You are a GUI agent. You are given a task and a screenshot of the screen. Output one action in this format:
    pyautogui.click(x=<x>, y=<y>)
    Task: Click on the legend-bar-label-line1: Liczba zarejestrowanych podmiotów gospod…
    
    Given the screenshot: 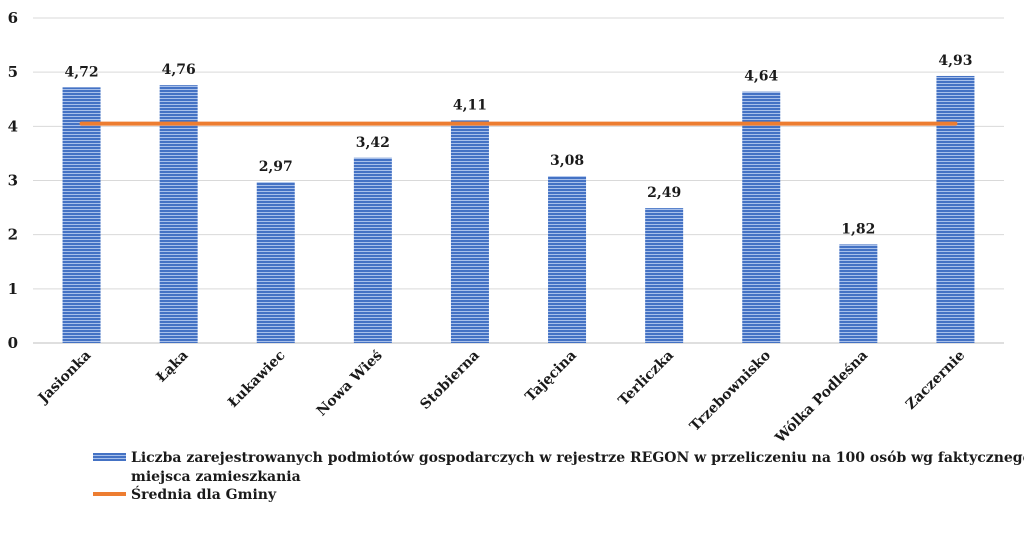 What is the action you would take?
    pyautogui.click(x=577, y=458)
    